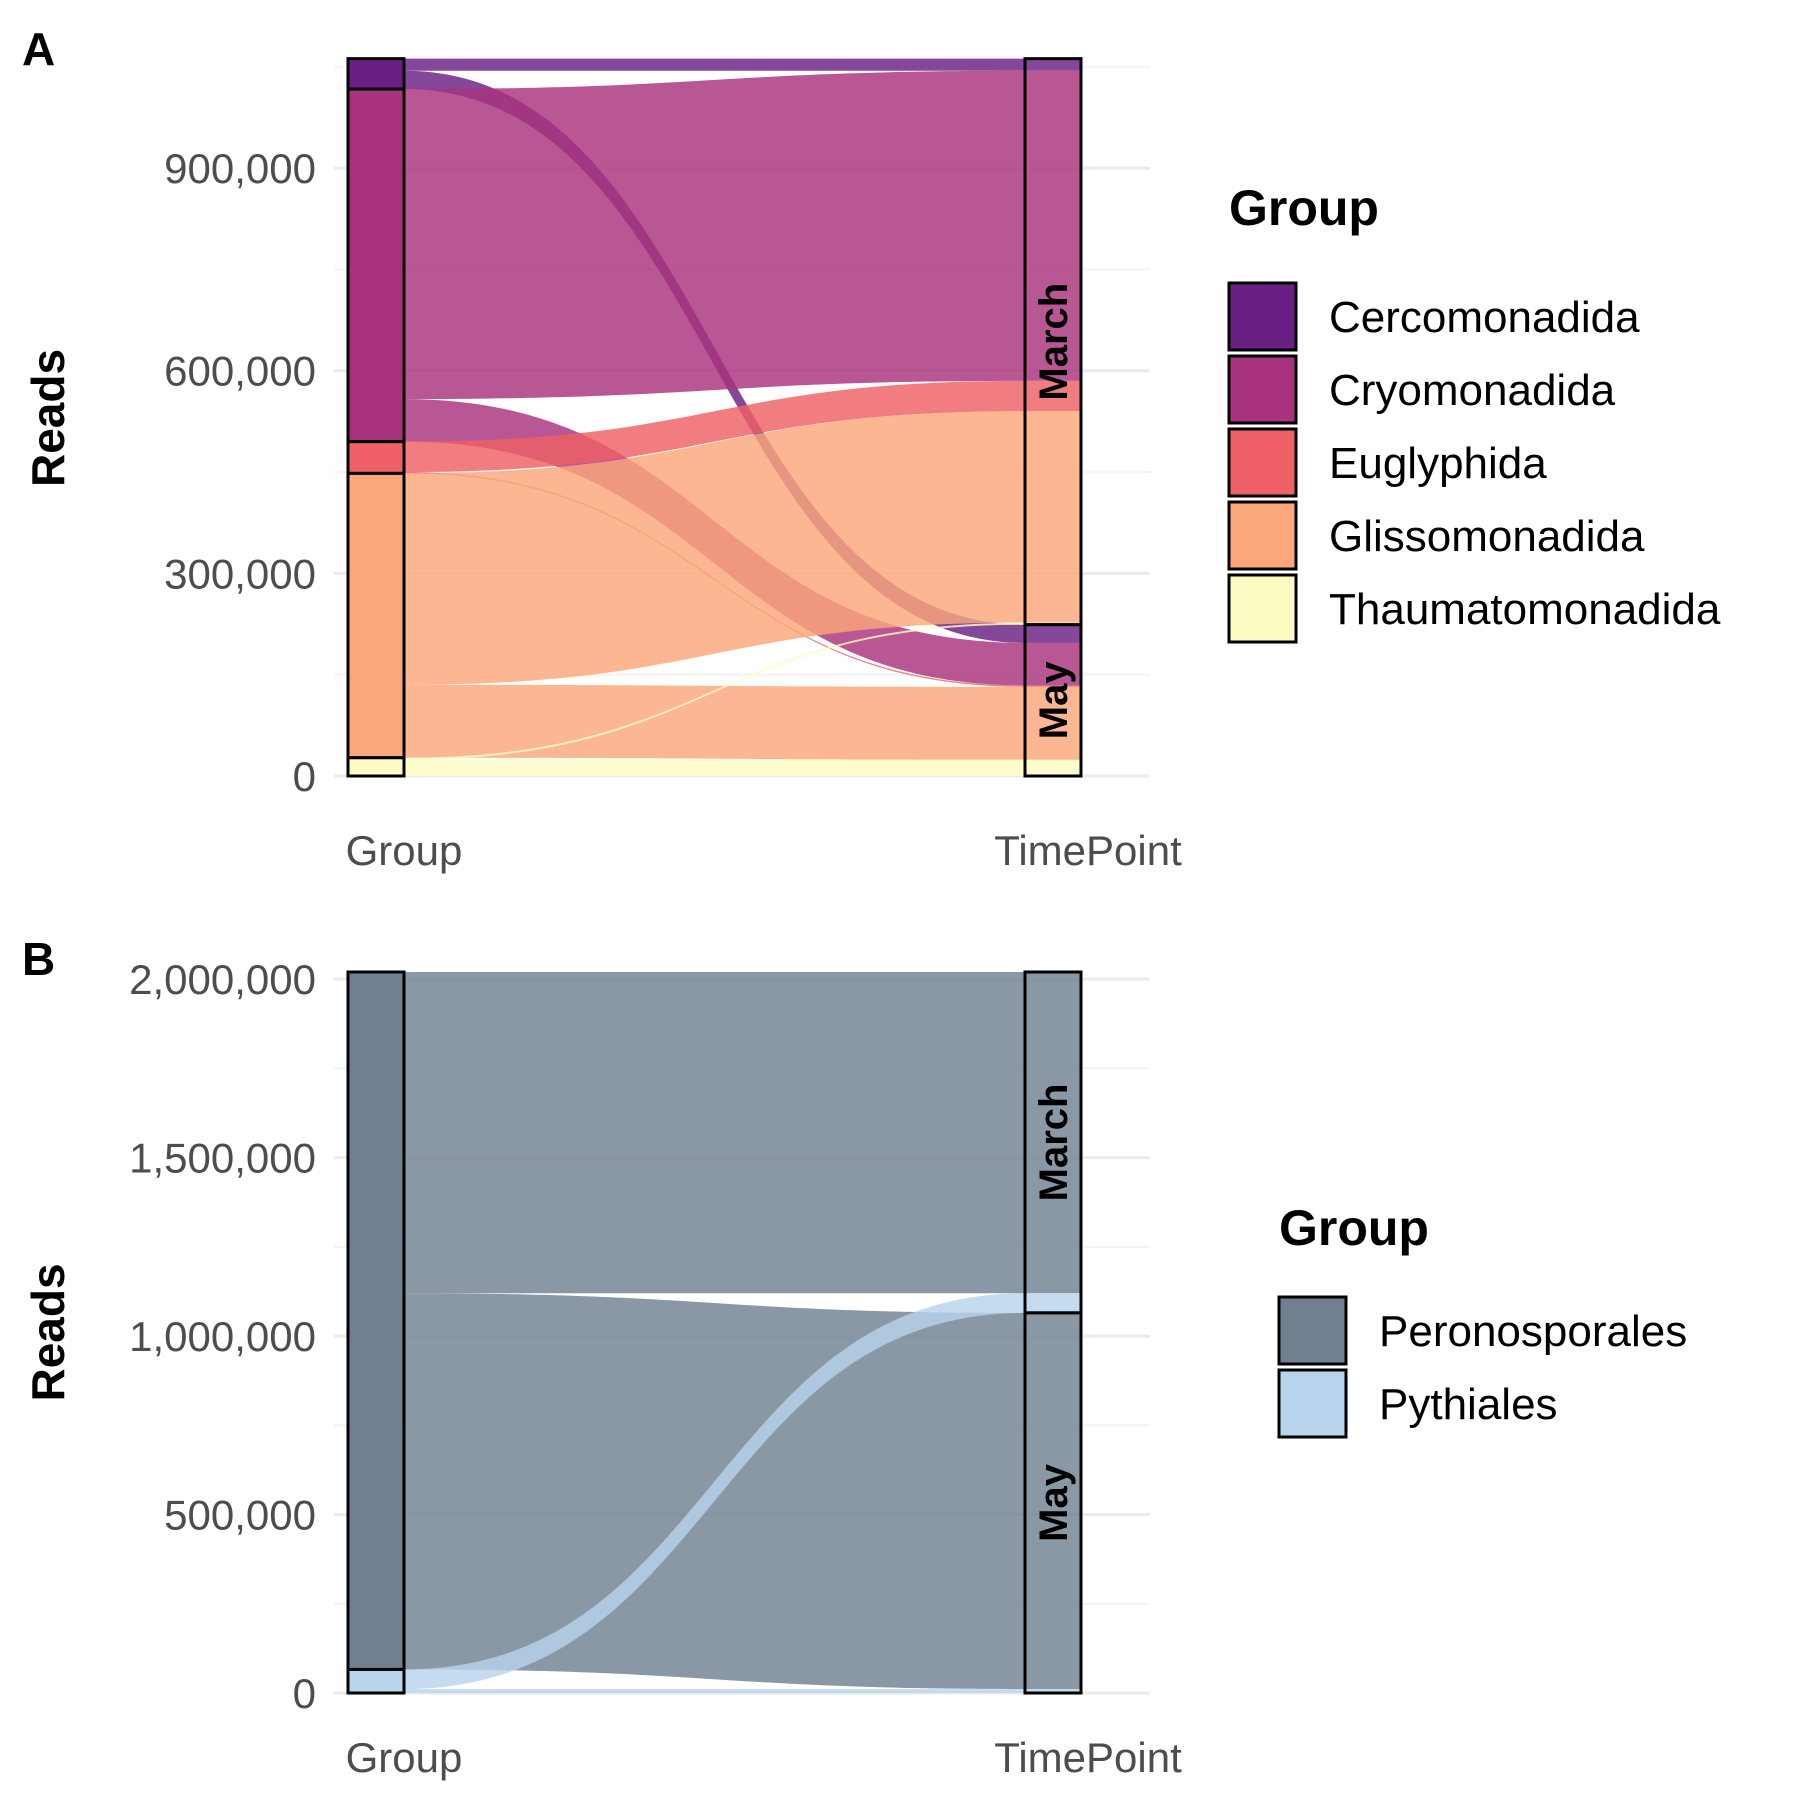 This screenshot has height=1800, width=1800. I want to click on y-tick-label: 2,000,000, so click(222, 979).